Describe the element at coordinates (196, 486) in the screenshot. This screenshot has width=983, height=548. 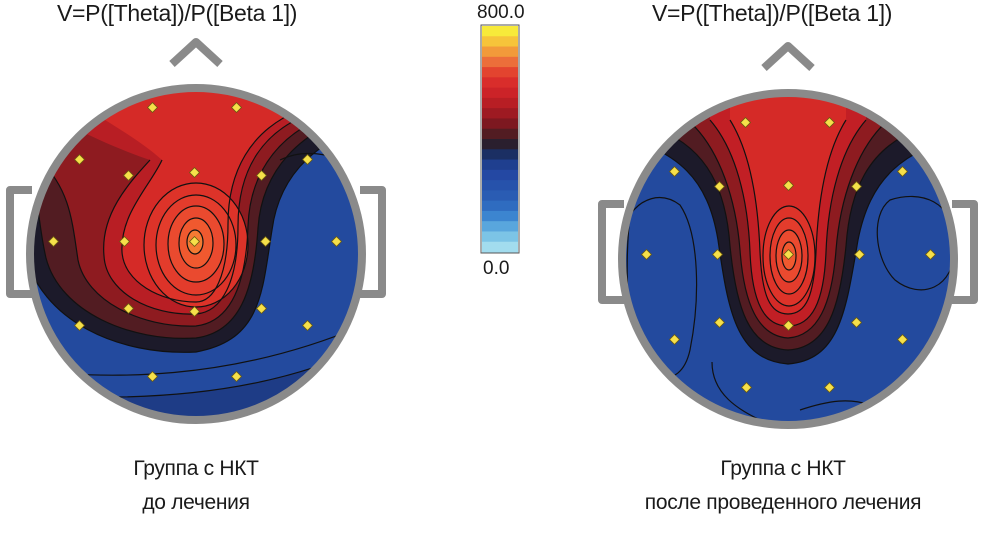
I see `caption-left: Группа с НКТ до лечения` at that location.